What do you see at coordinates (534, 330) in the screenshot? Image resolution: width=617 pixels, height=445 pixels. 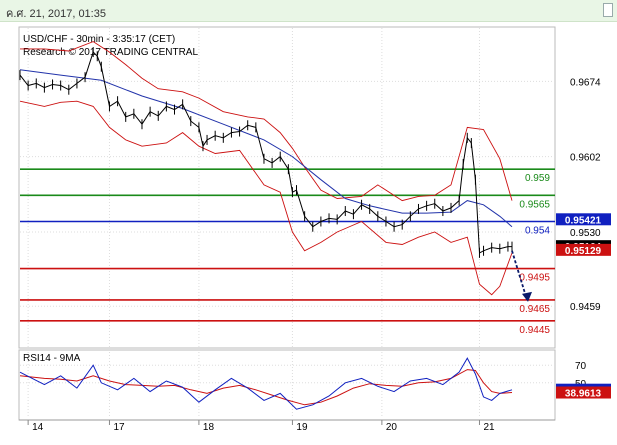 I see `level-label: 0.9445` at bounding box center [534, 330].